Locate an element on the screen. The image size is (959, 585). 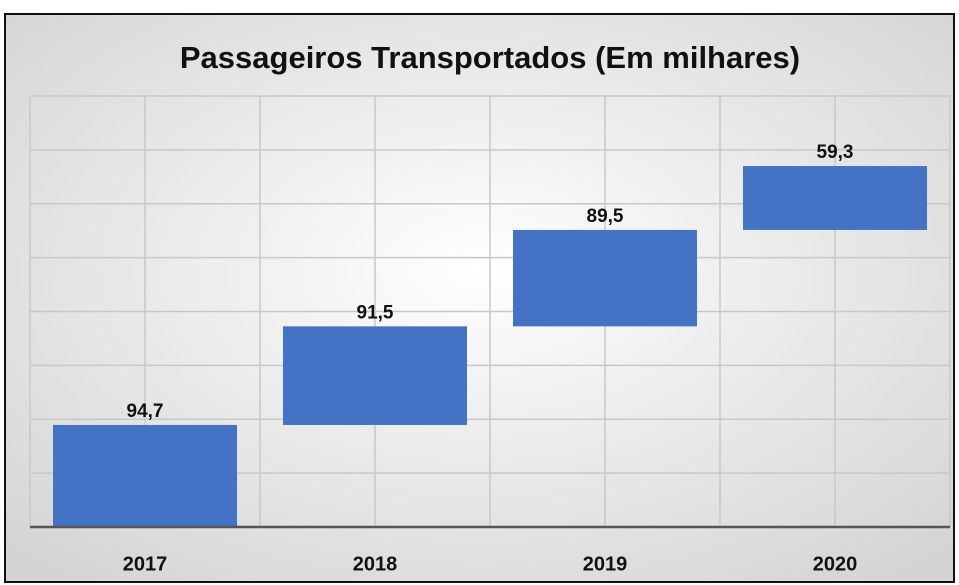
value-label: 89,5 is located at coordinates (605, 216).